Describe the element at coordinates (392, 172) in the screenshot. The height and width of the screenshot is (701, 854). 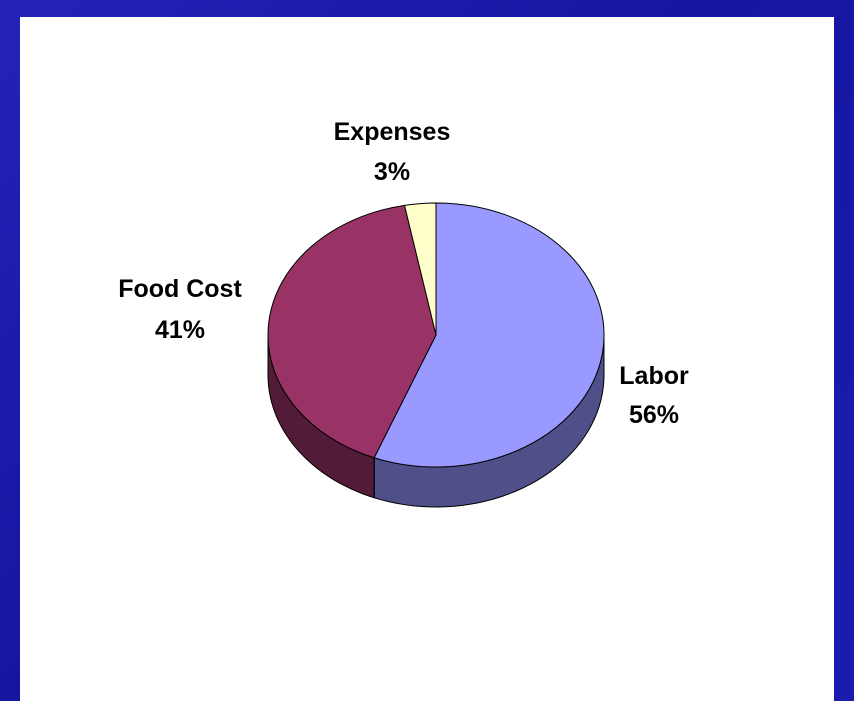
I see `label-expenses-percent: 3%` at that location.